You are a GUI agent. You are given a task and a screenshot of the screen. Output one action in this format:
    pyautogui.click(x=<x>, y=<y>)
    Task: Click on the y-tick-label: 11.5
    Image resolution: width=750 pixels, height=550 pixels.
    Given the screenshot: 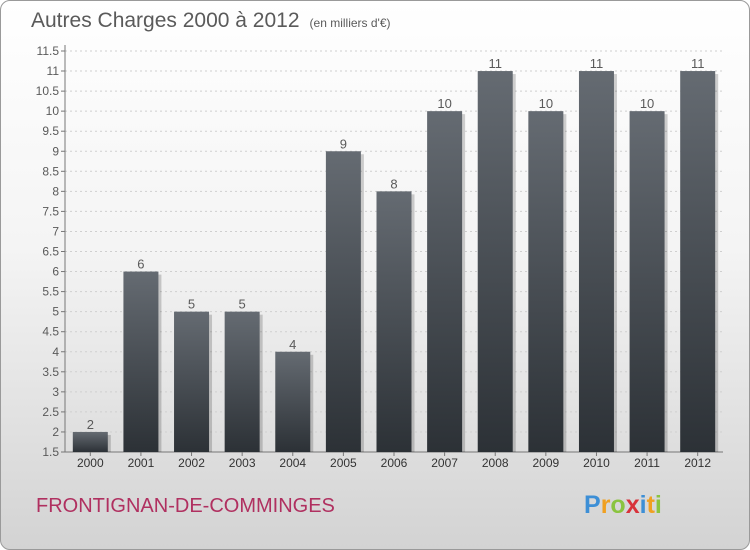 What is the action you would take?
    pyautogui.click(x=48, y=51)
    